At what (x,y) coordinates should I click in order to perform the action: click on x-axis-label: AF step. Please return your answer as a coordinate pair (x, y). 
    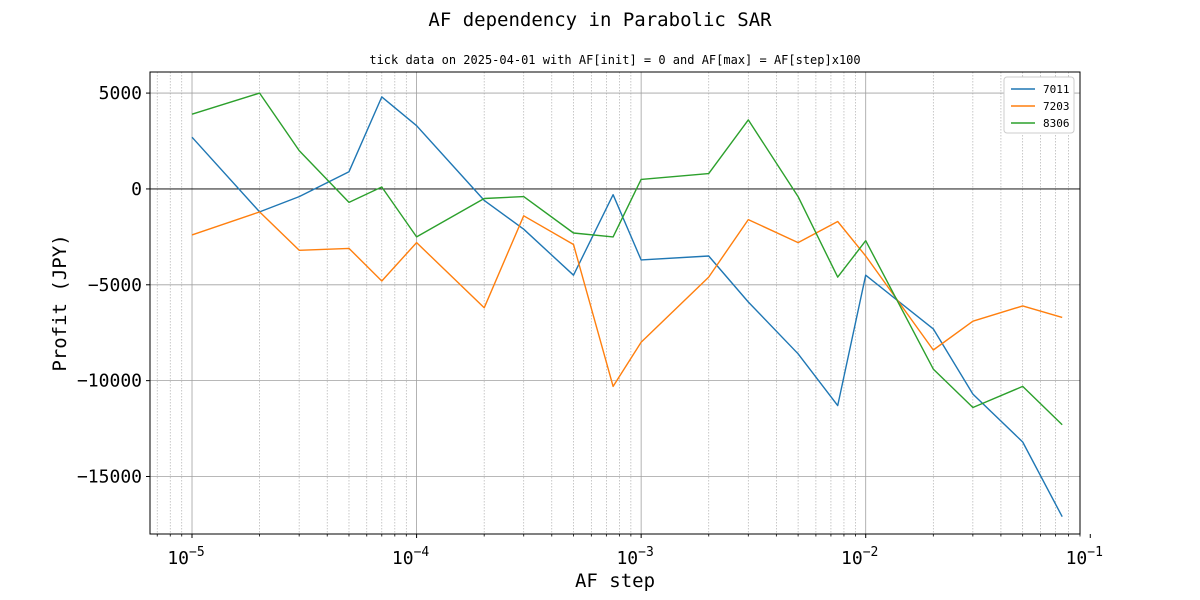
    Looking at the image, I should click on (615, 581).